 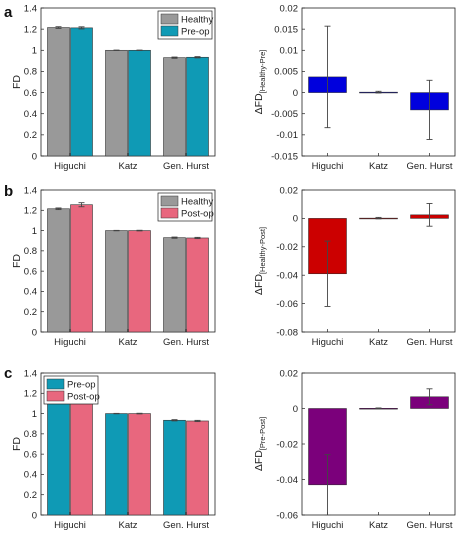 I want to click on panel-0-right-x-tick-label: Higuchi, so click(x=328, y=166).